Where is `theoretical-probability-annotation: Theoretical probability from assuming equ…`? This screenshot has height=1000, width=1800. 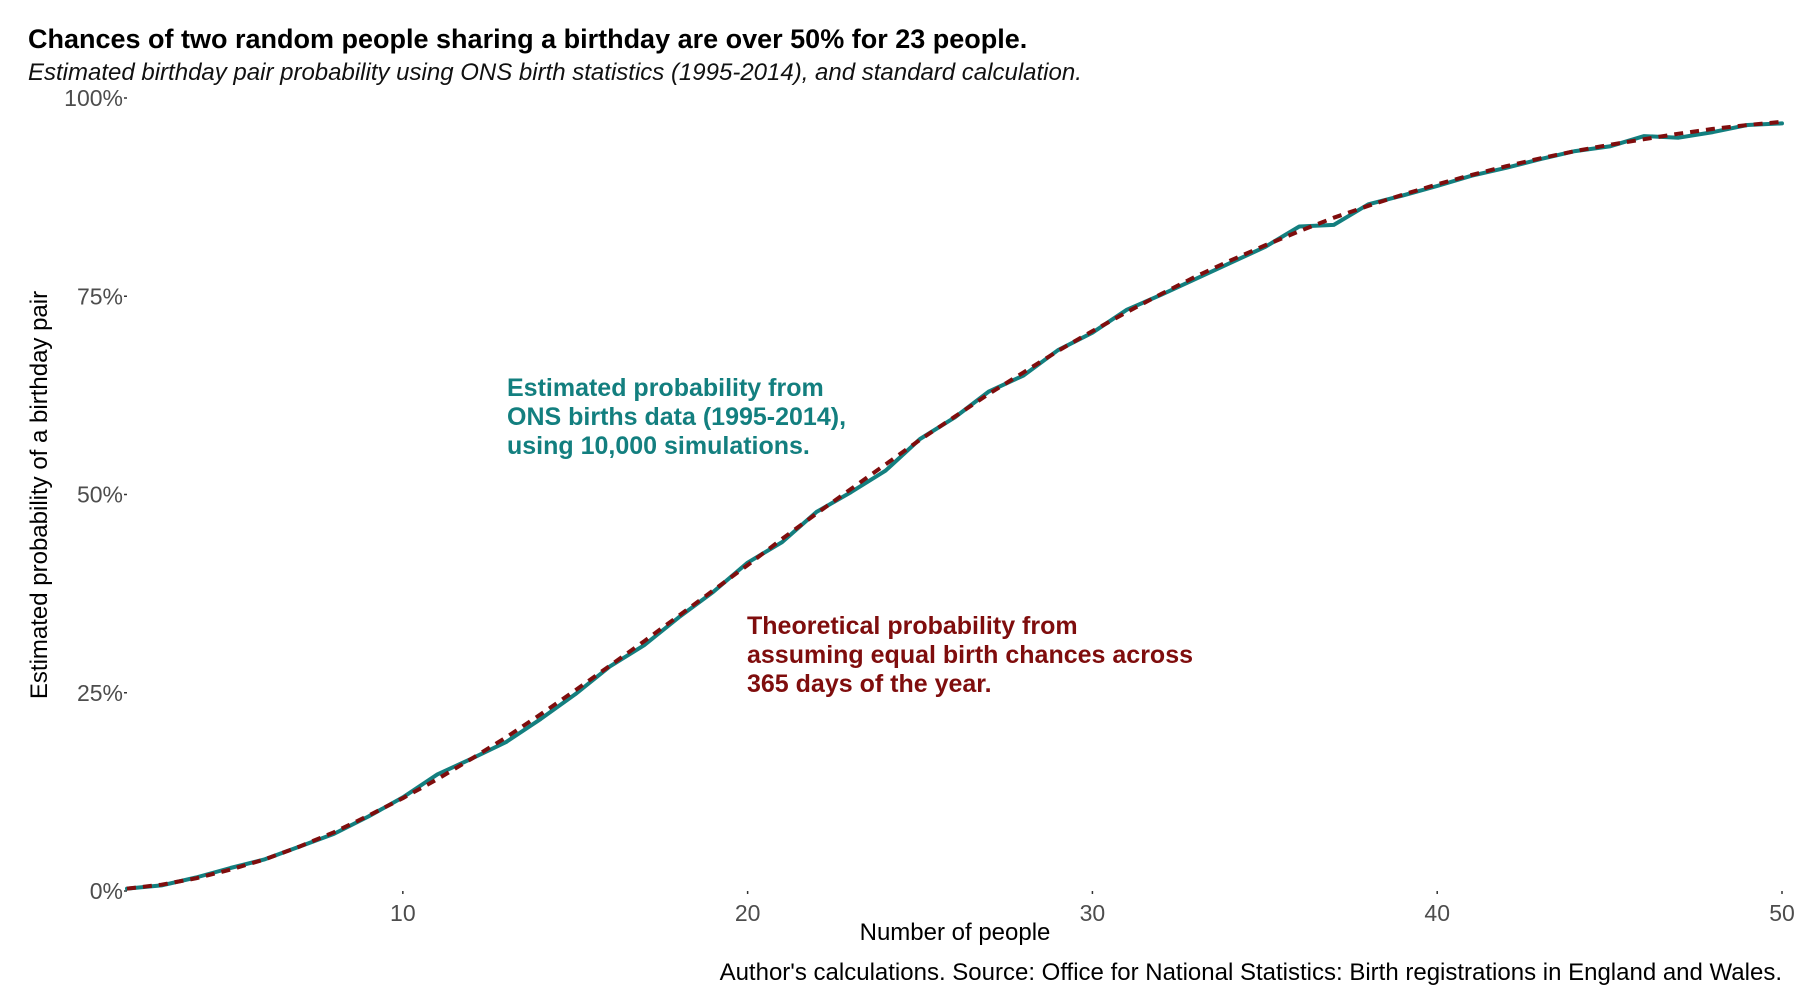 theoretical-probability-annotation: Theoretical probability from assuming equ… is located at coordinates (970, 655).